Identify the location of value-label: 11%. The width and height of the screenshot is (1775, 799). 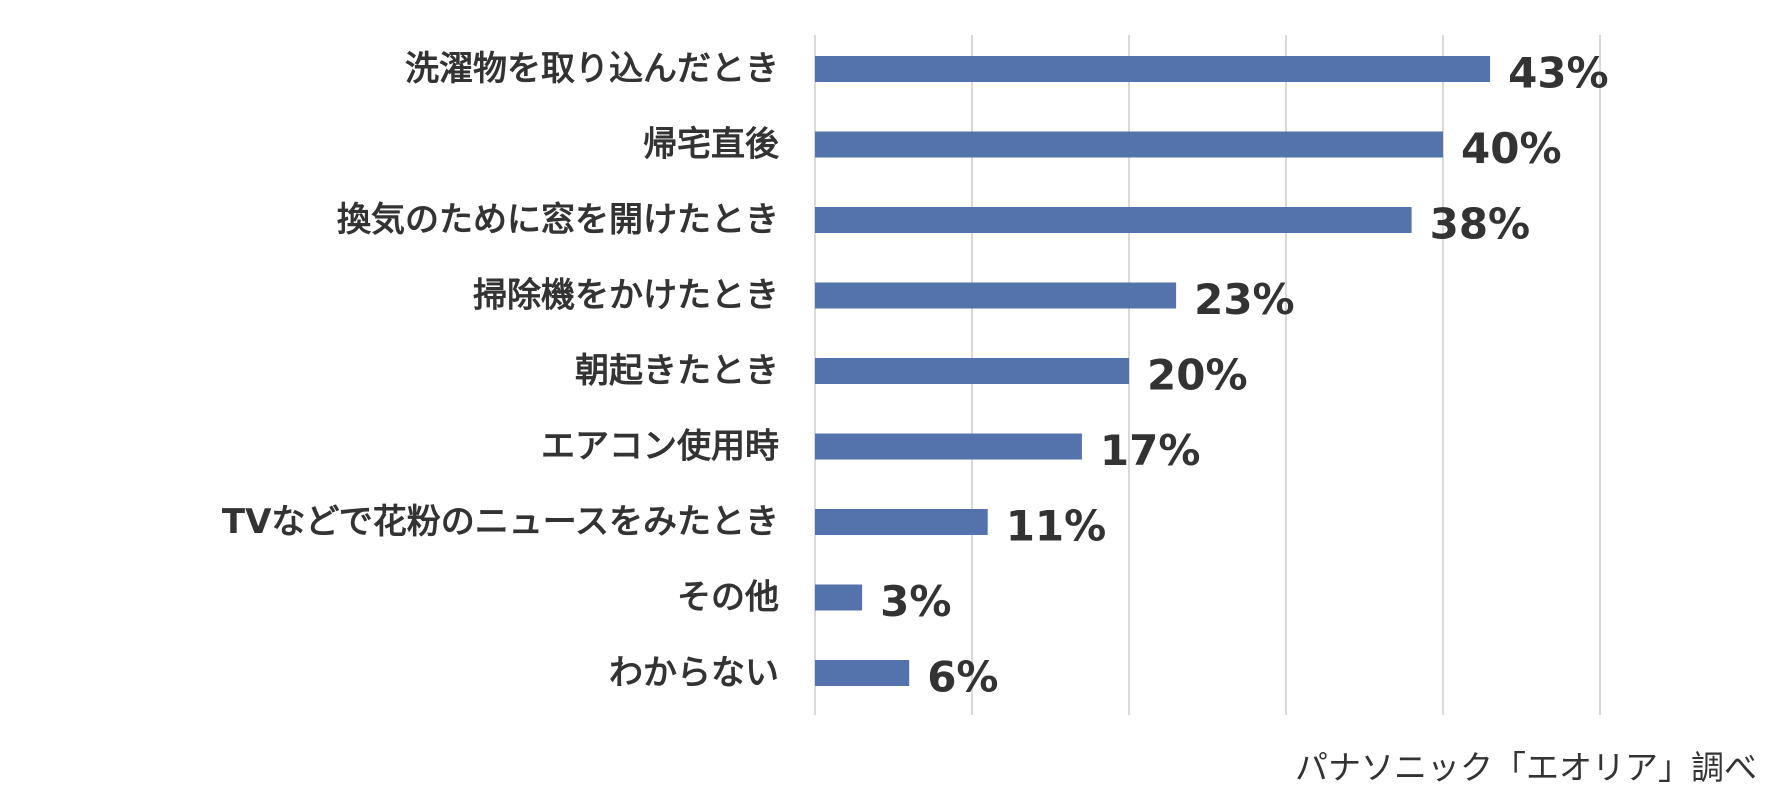
(1056, 526).